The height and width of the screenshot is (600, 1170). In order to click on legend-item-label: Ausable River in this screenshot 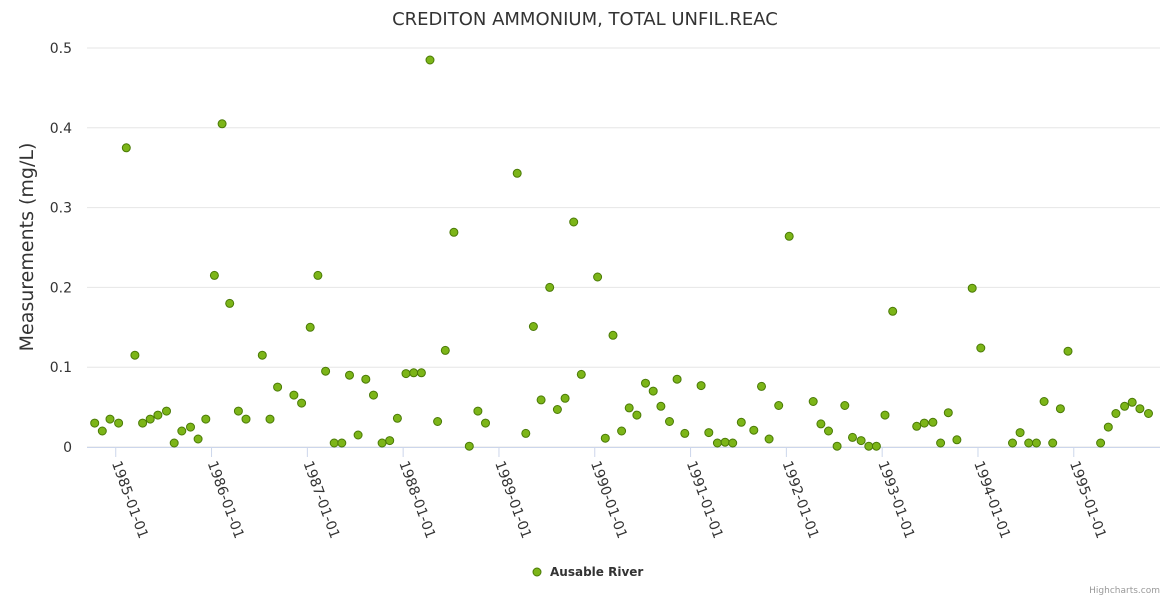, I will do `click(596, 572)`.